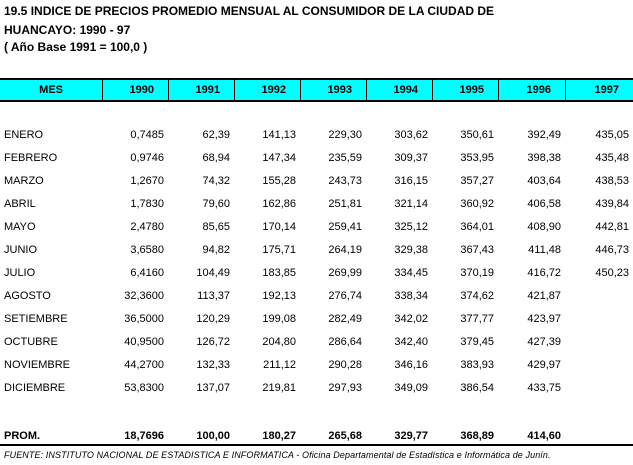 This screenshot has height=465, width=633. I want to click on value-cell: 85,65, so click(216, 227).